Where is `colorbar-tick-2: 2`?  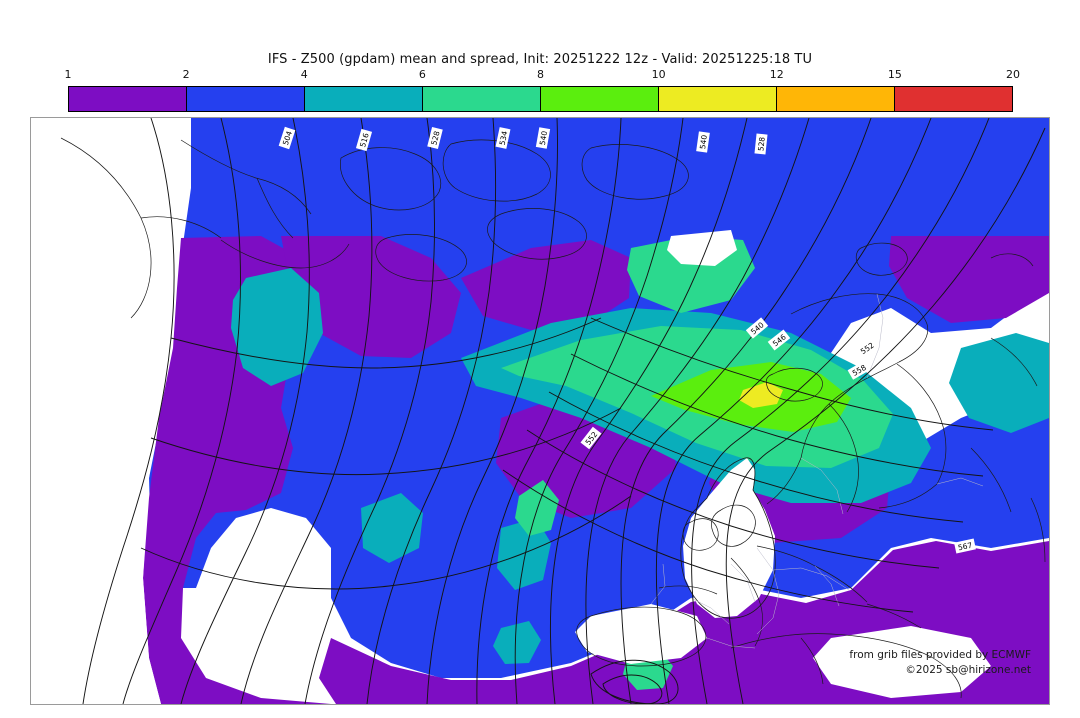
colorbar-tick-2: 2 is located at coordinates (186, 74).